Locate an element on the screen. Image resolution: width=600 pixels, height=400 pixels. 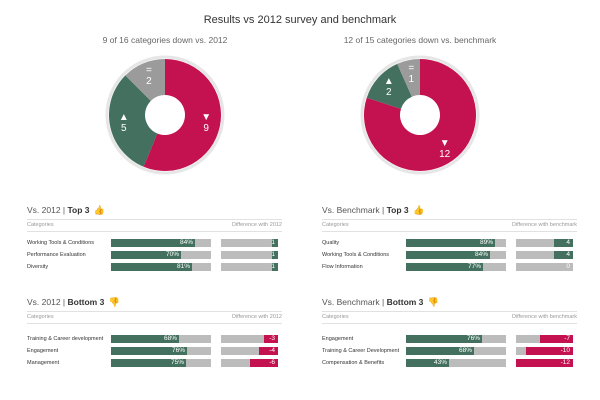
section-title-prefix: Vs. Benchmark | is located at coordinates (354, 210).